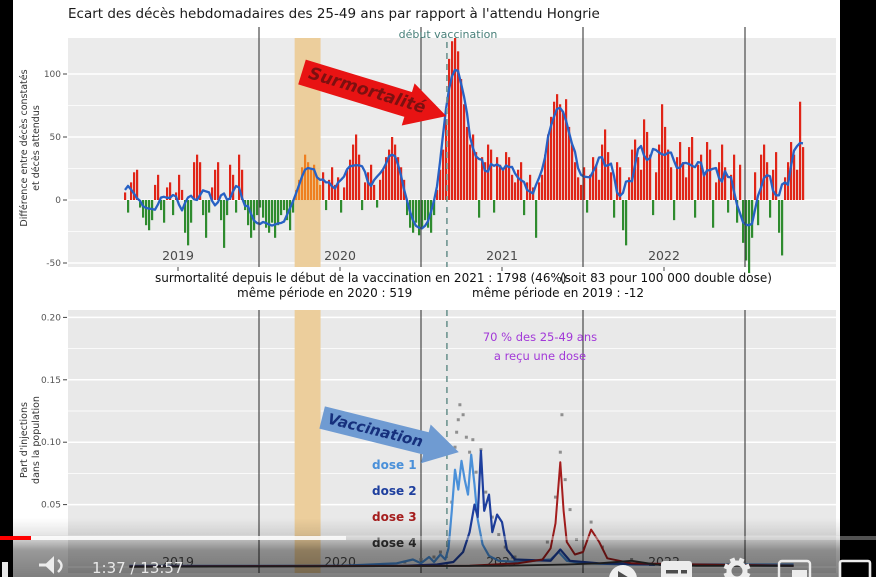 This screenshot has width=876, height=577. What do you see at coordinates (58, 201) in the screenshot?
I see `svg-text: 0` at bounding box center [58, 201].